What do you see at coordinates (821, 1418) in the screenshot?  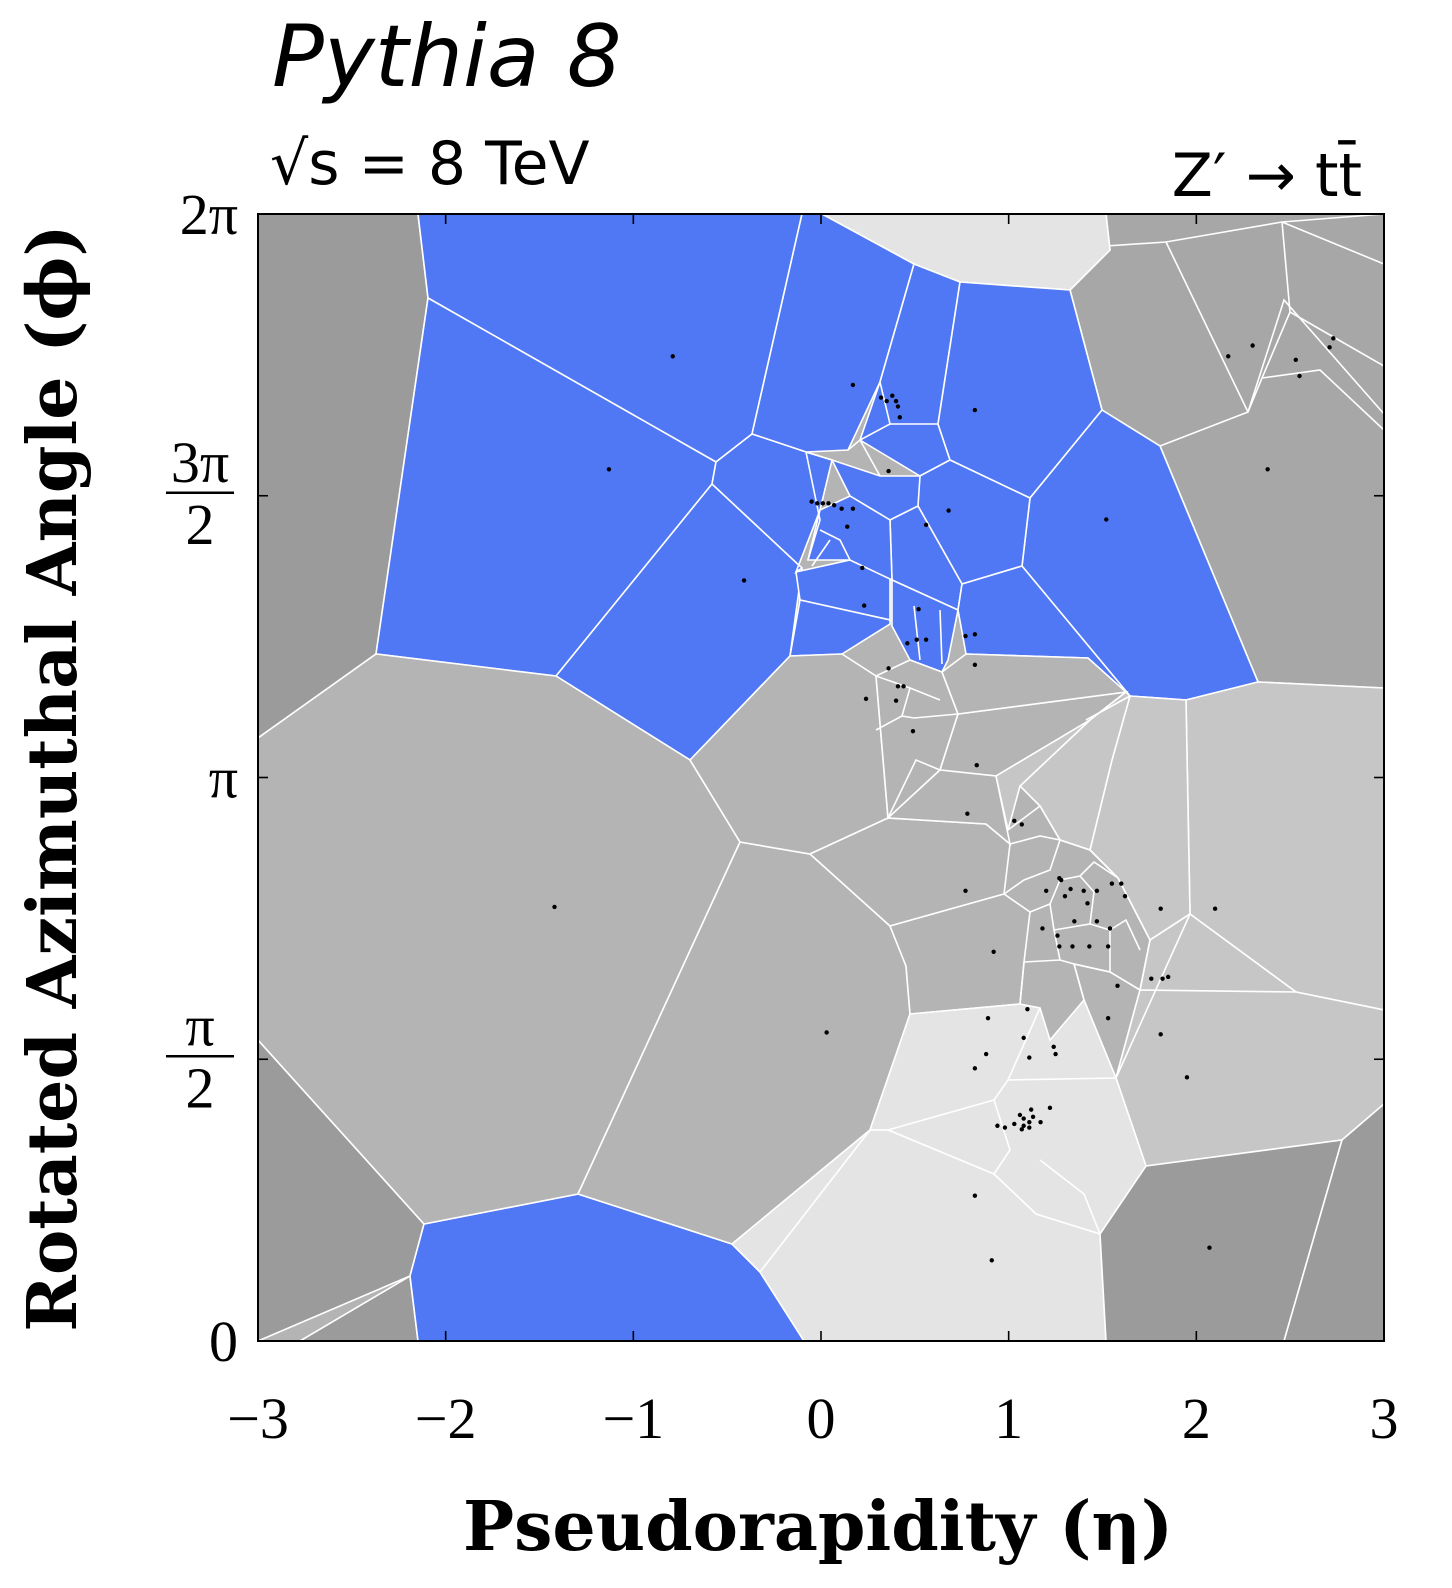 I see `x-tick-label: 0` at bounding box center [821, 1418].